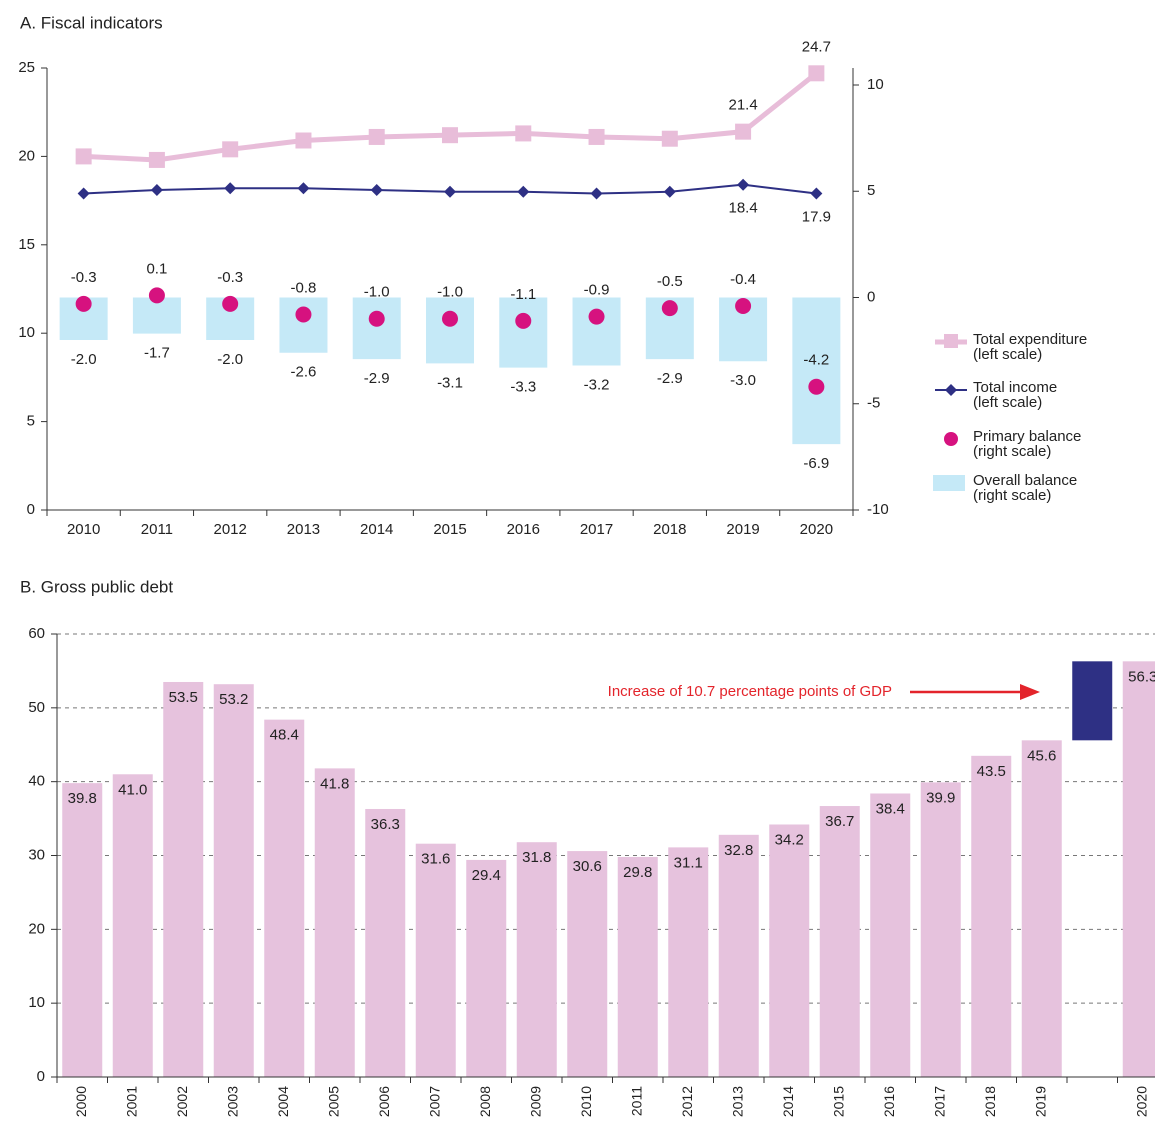 This screenshot has height=1124, width=1155. What do you see at coordinates (816, 360) in the screenshot?
I see `data-label: -4.2` at bounding box center [816, 360].